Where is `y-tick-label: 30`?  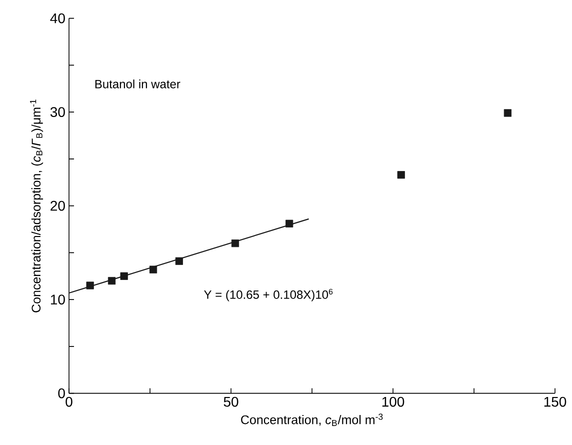
y-tick-label: 30 is located at coordinates (57, 112).